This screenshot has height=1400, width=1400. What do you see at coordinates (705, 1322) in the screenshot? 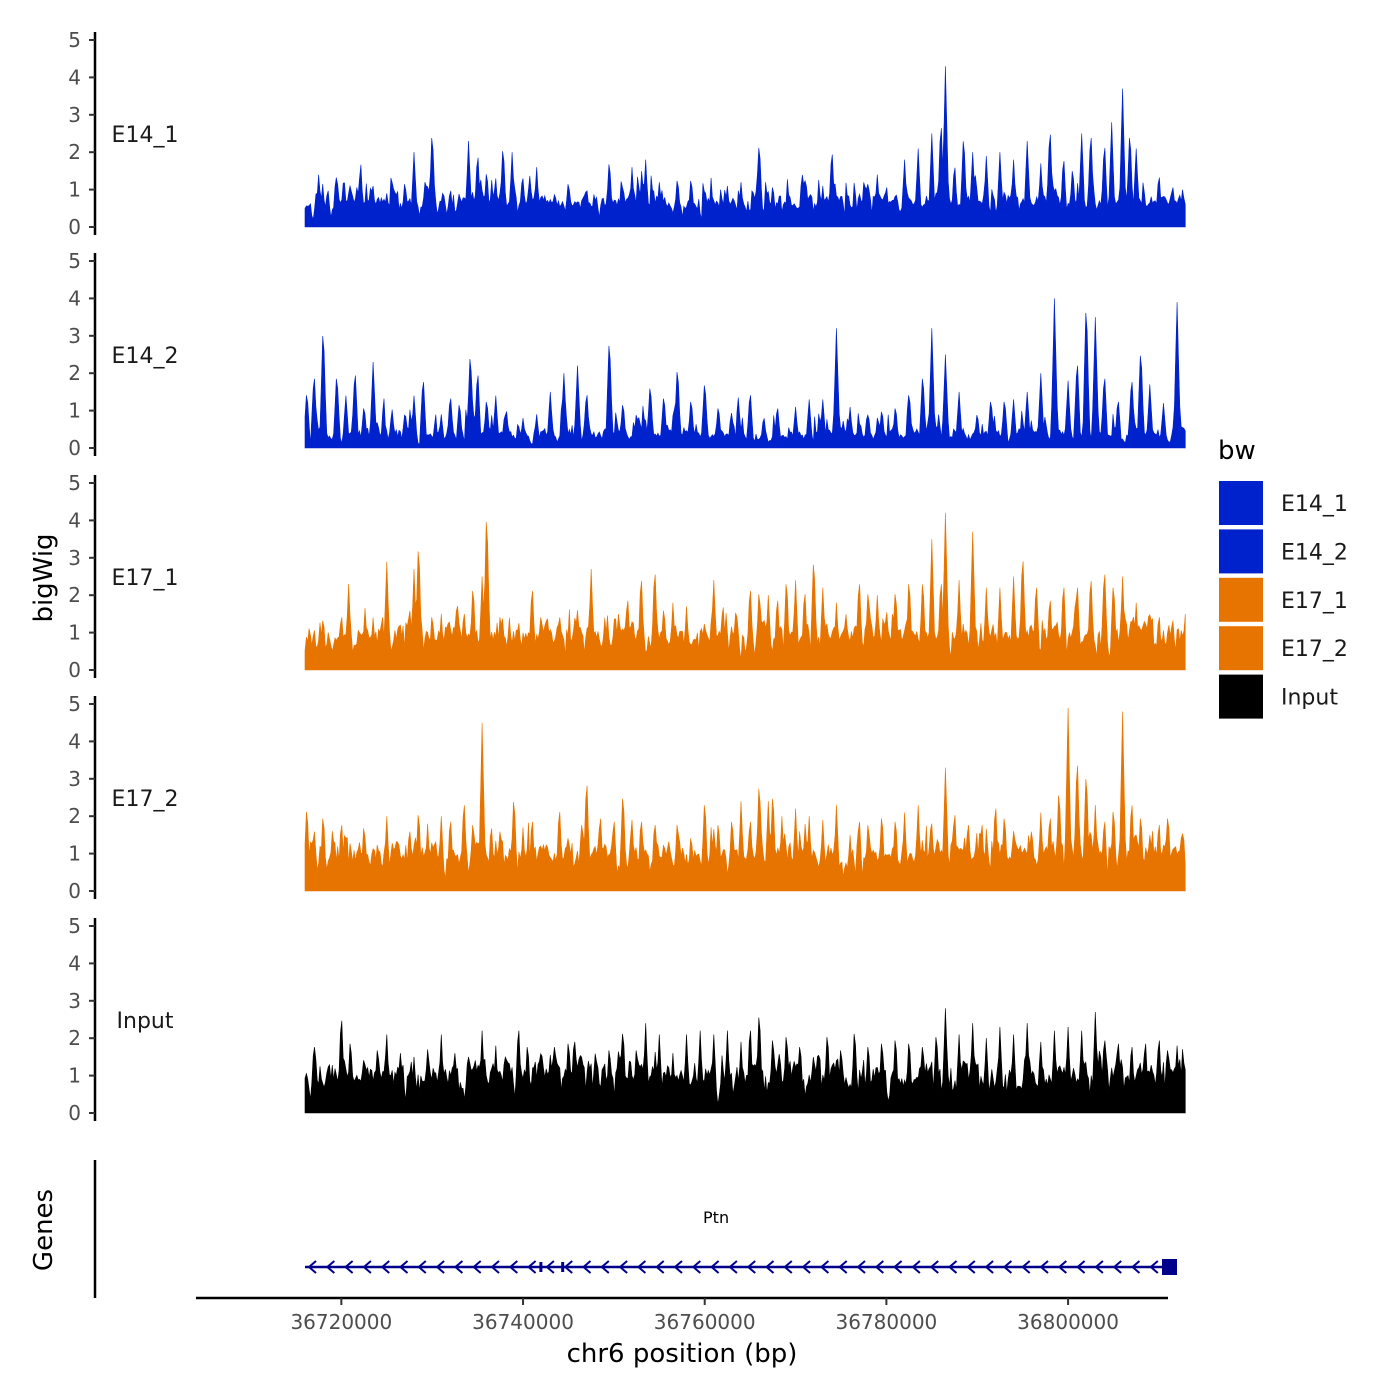
I see `x-tick-label: 36760000` at bounding box center [705, 1322].